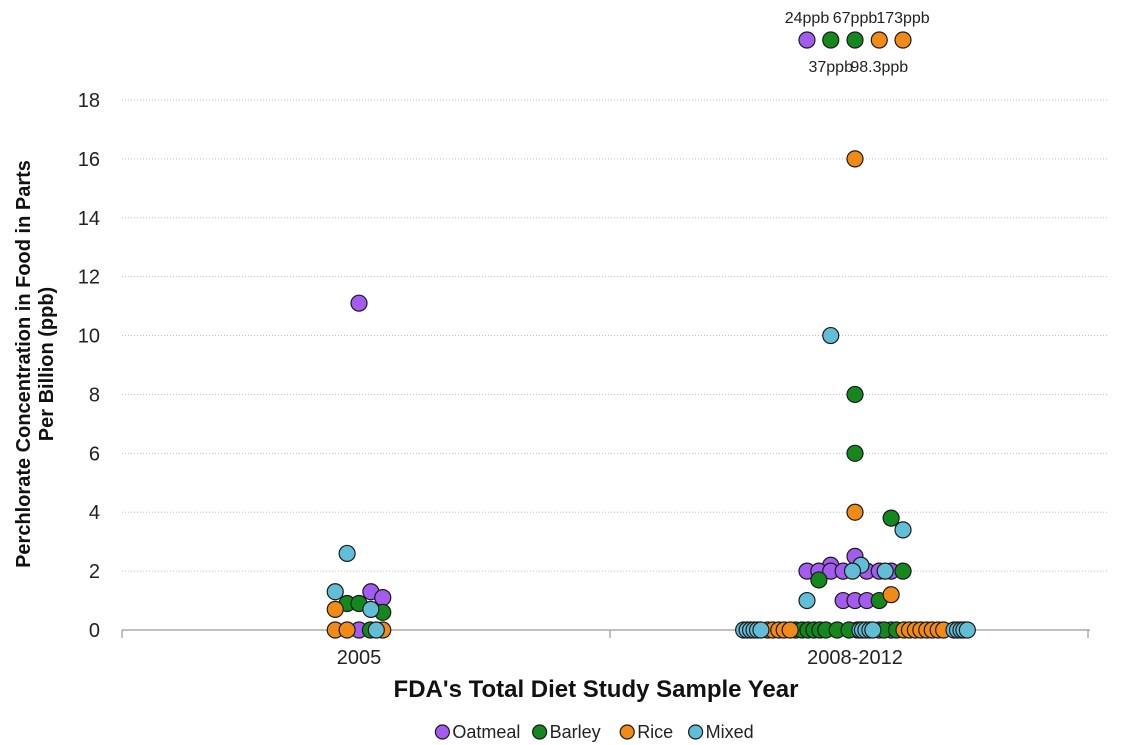 The width and height of the screenshot is (1148, 745). I want to click on legend-marker-oatmeal, so click(442, 732).